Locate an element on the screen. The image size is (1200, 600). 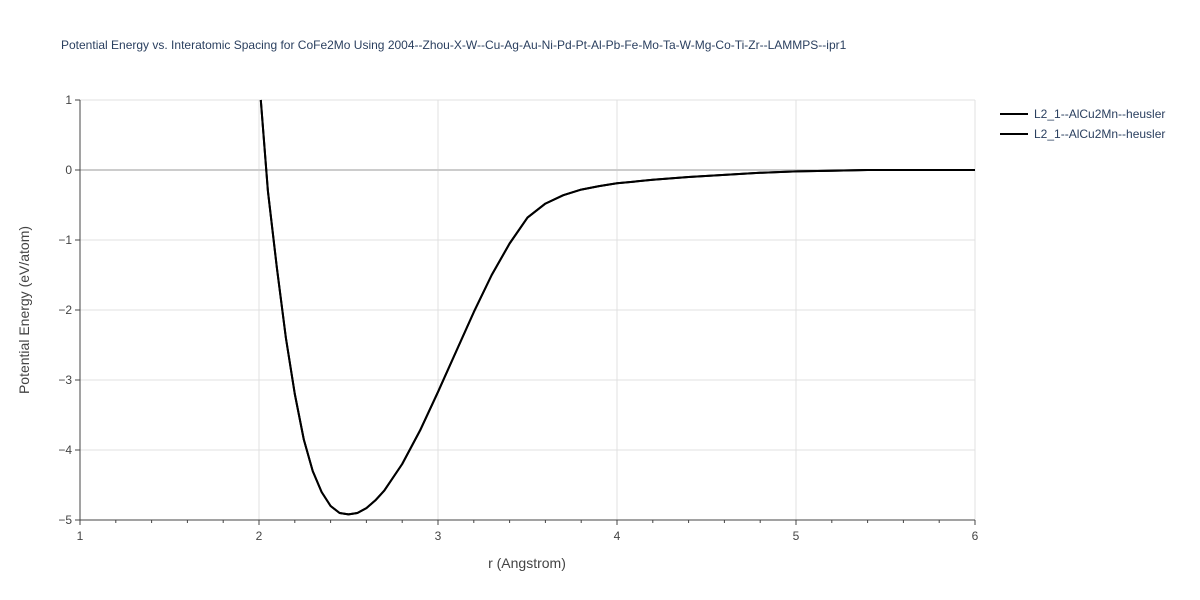
x-tick-label: 3 is located at coordinates (438, 536).